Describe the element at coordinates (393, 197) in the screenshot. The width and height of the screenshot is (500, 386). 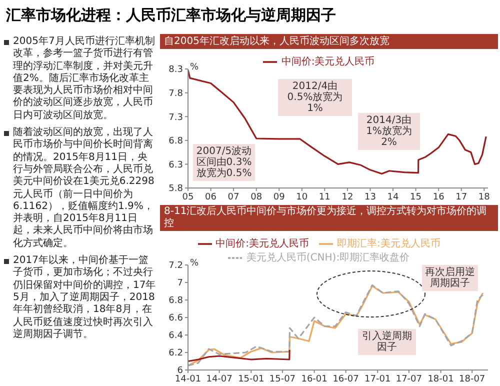
I see `x-tick-label: 14` at that location.